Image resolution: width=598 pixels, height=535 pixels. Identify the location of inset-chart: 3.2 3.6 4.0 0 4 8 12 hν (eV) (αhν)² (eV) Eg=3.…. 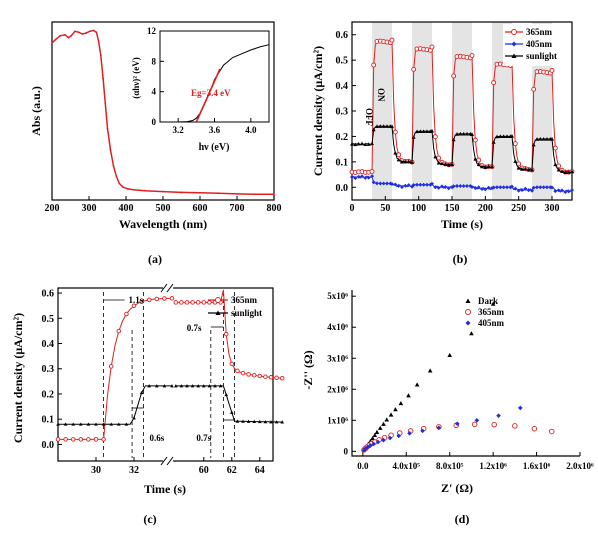
(200, 89).